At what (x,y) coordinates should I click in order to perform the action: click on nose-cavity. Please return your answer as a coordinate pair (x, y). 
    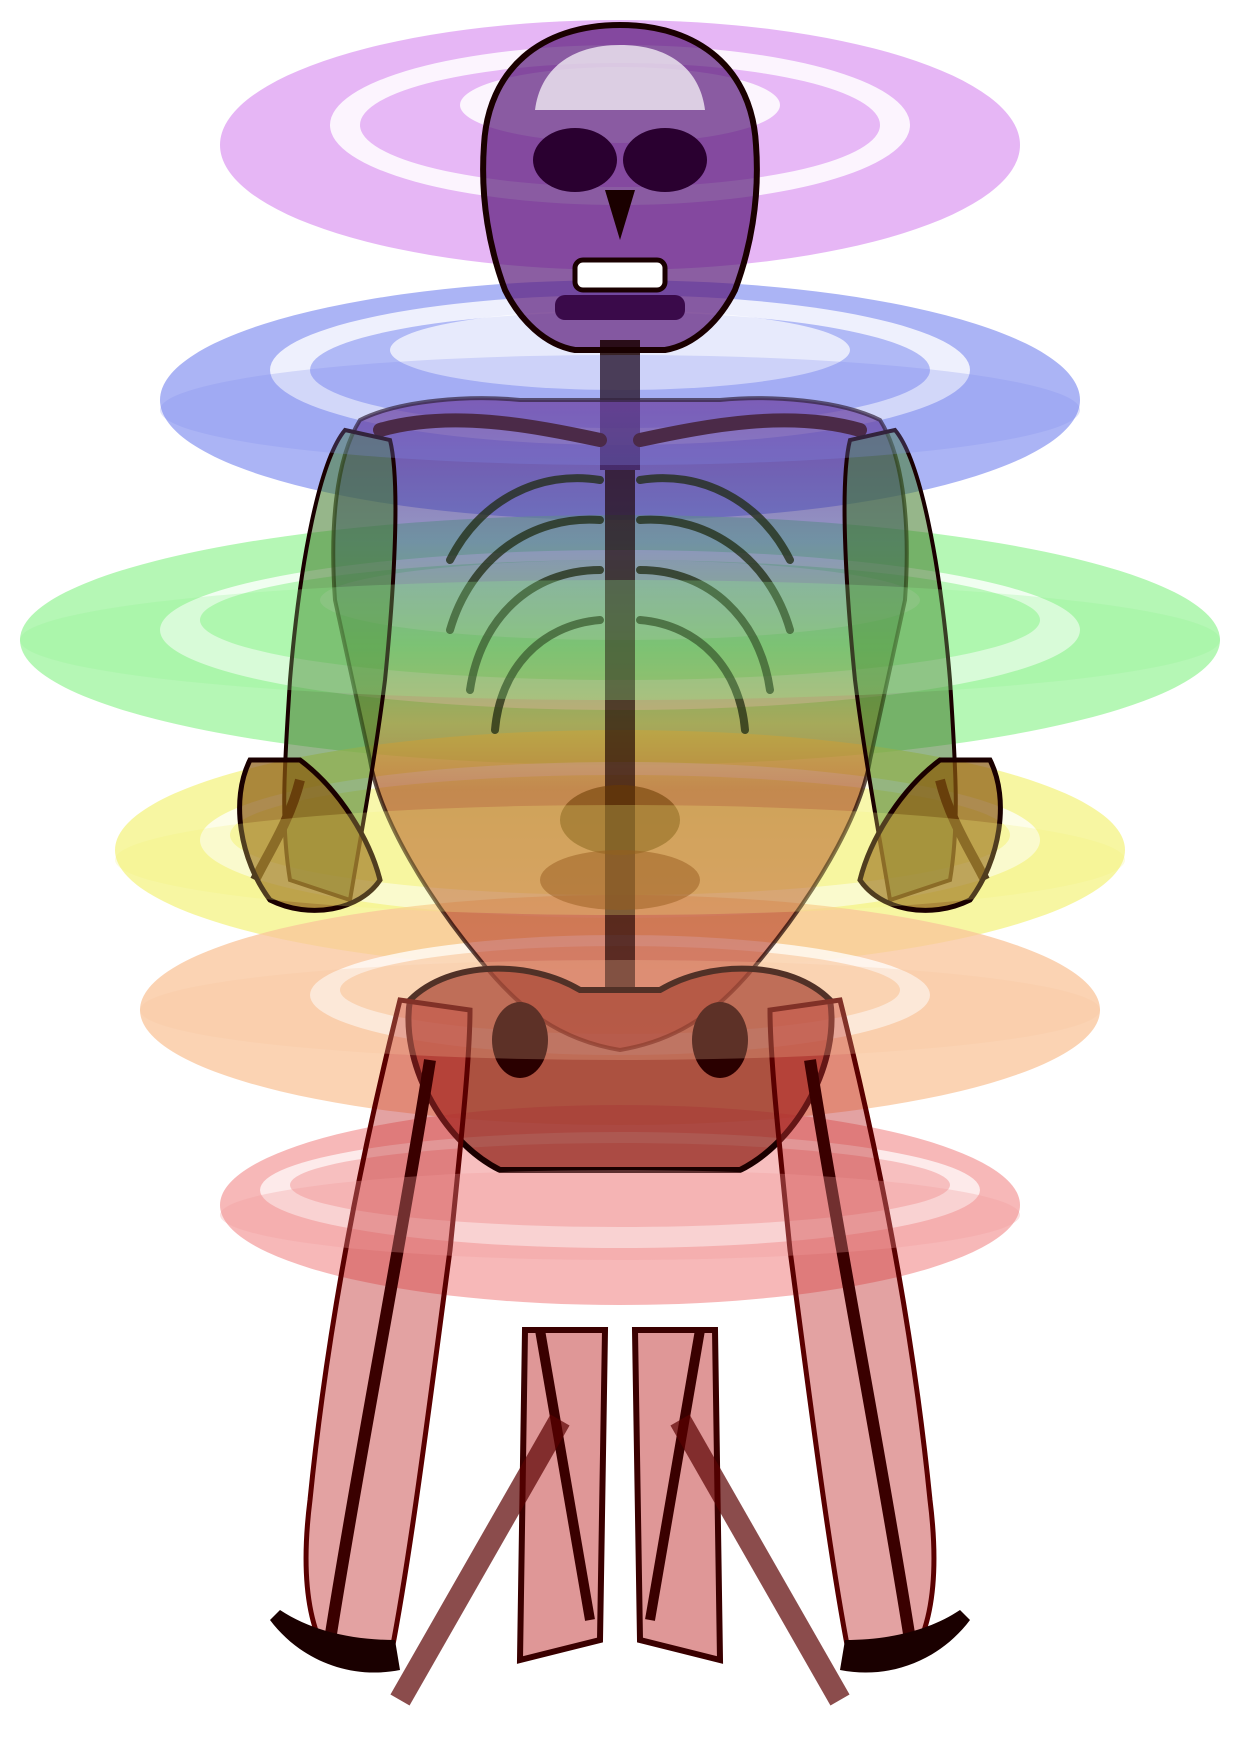
    Looking at the image, I should click on (620, 215).